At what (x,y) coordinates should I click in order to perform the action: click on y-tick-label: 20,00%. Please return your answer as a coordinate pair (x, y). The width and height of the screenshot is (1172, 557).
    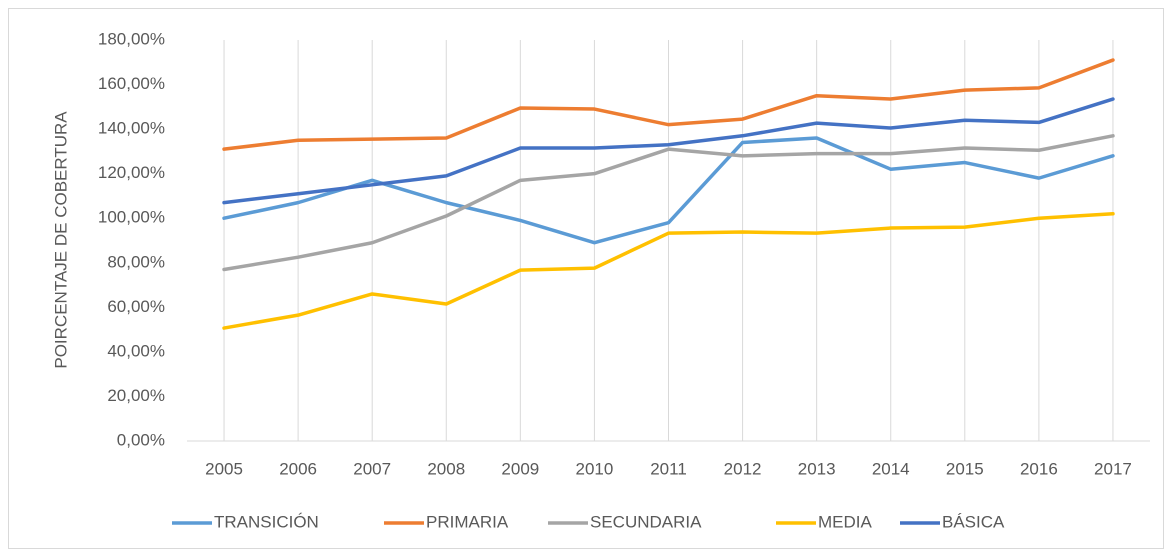
    Looking at the image, I should click on (136, 395).